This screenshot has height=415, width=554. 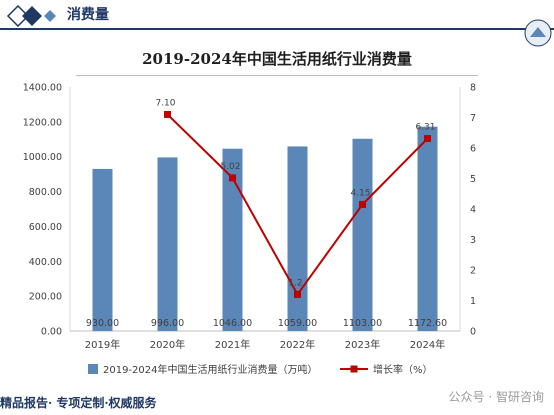 I want to click on left-tick-label: 1400.00, so click(x=42, y=88).